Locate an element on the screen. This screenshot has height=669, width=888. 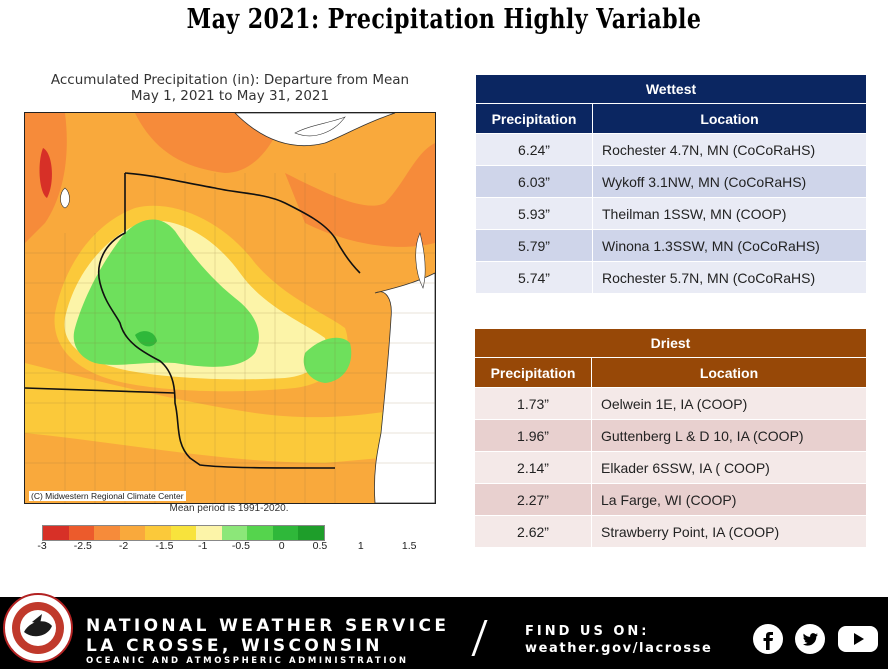
legend-label: -0.5 is located at coordinates (240, 546).